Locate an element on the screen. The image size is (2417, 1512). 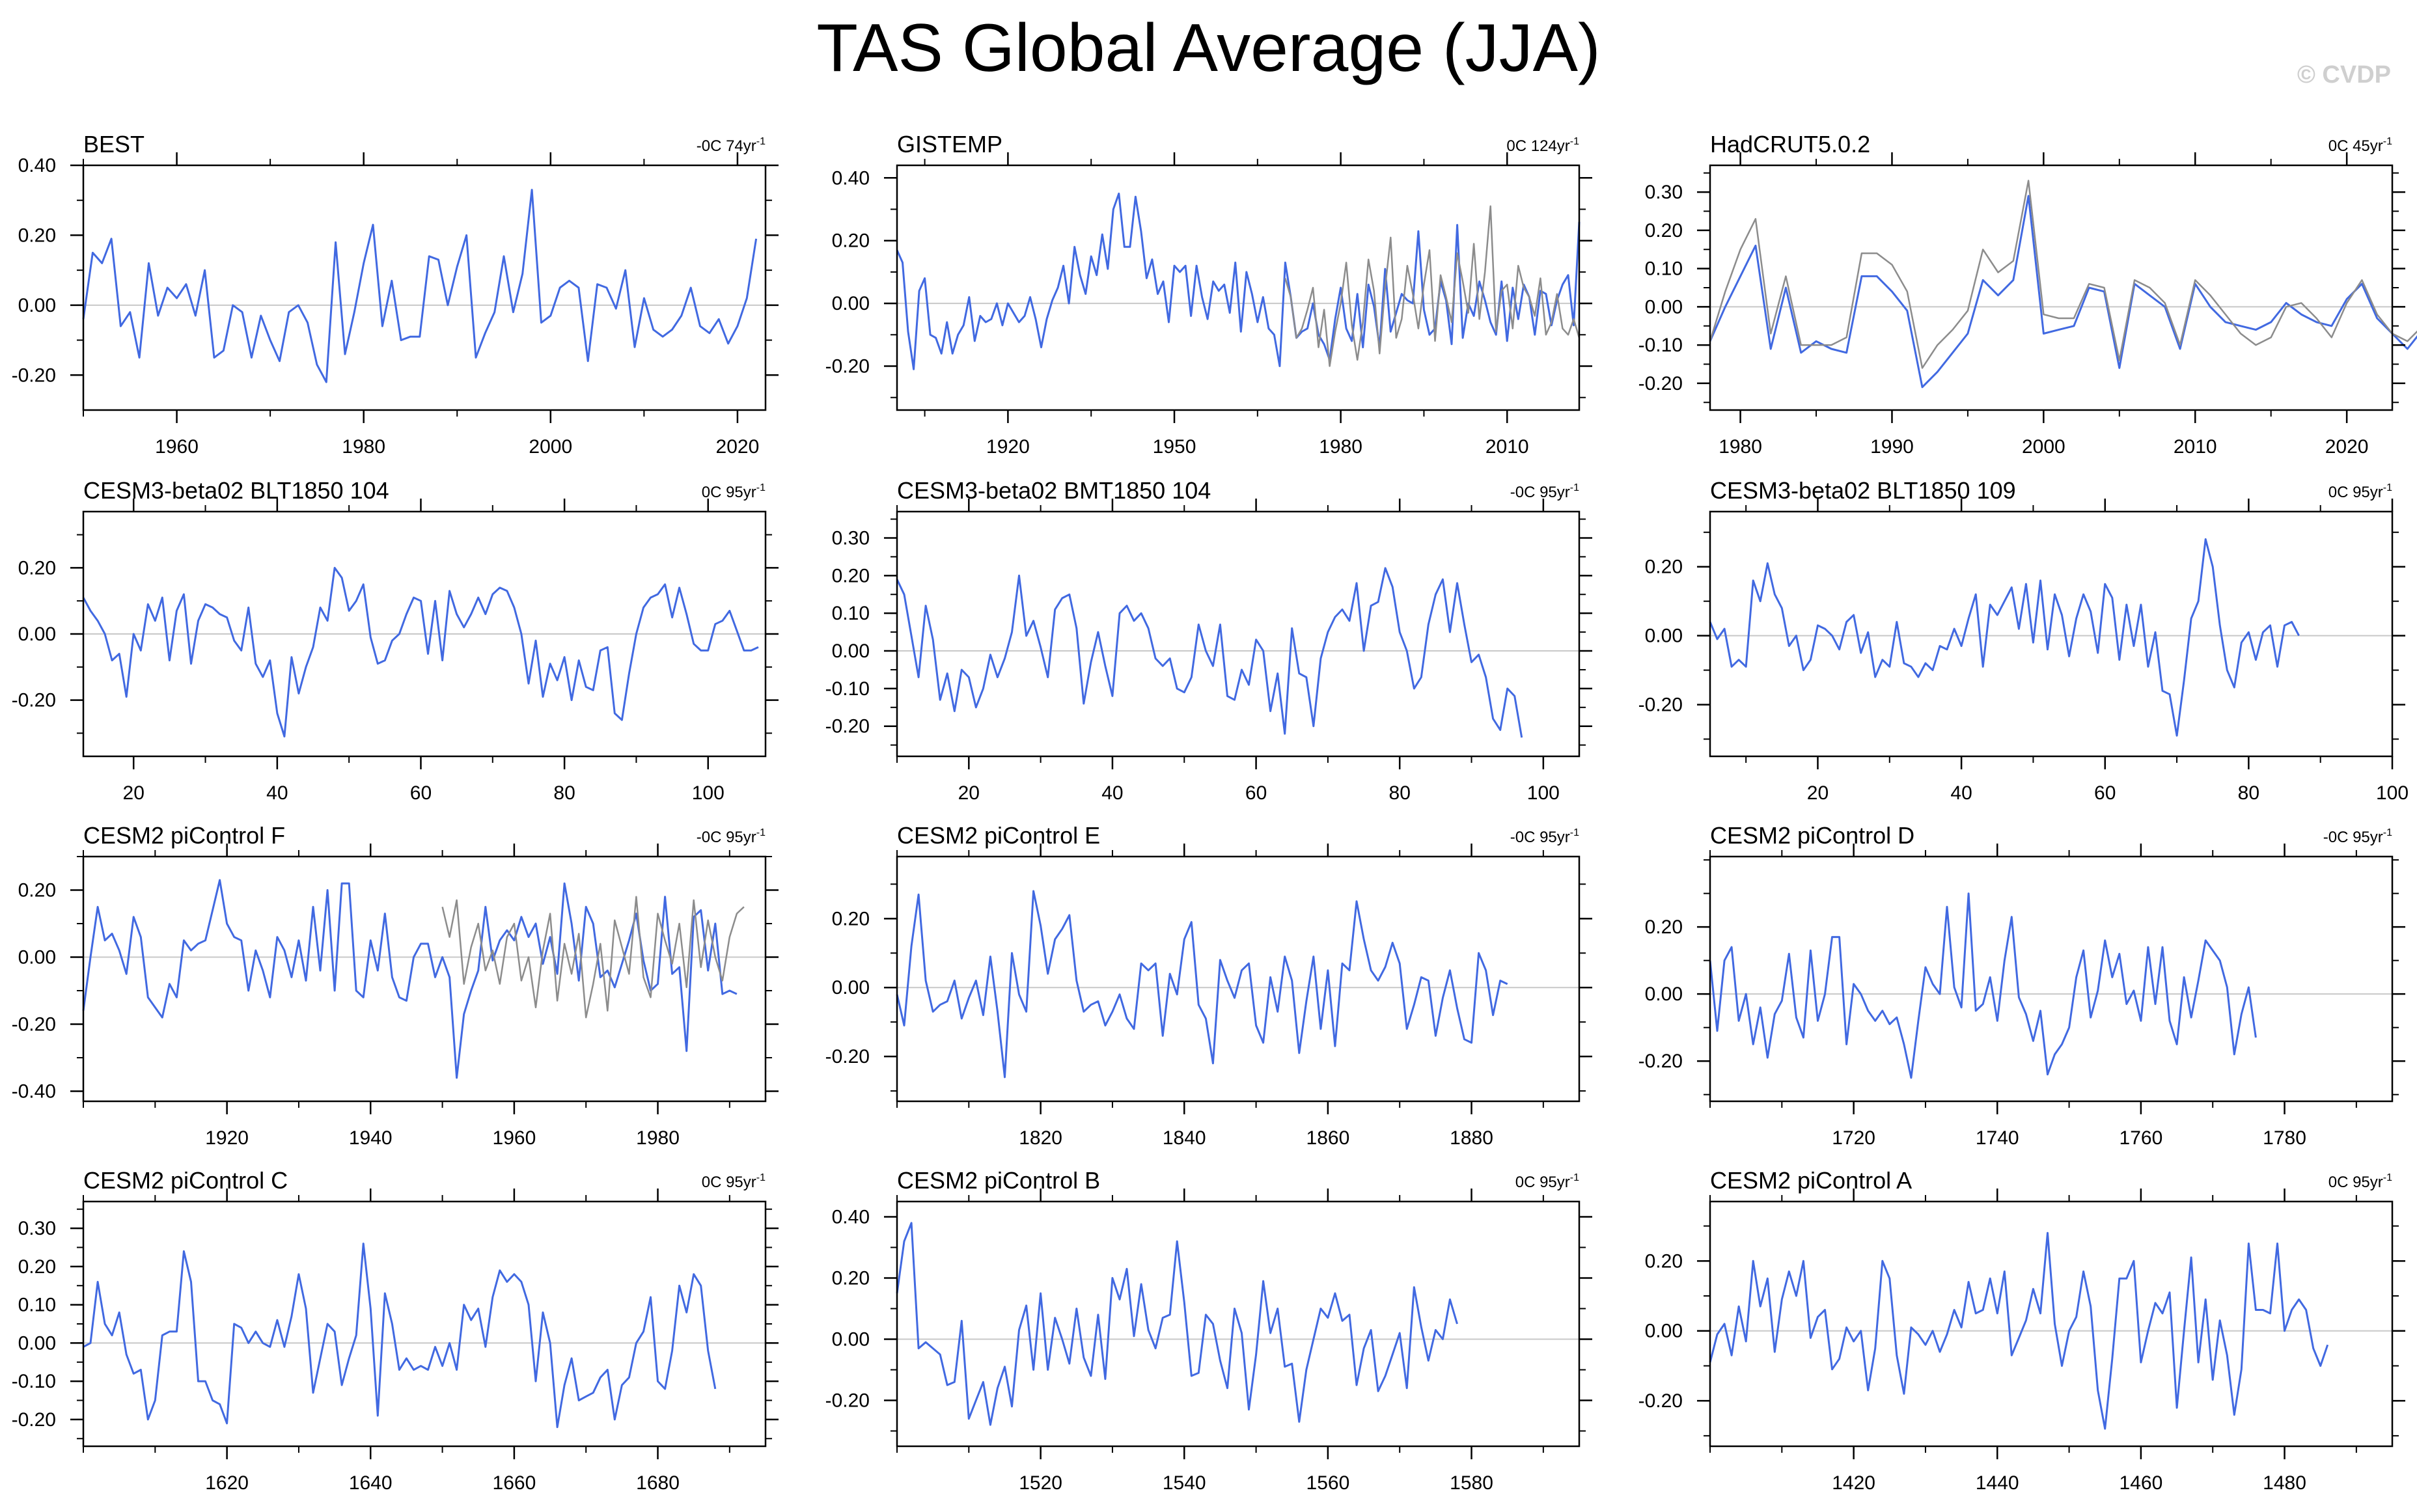
x-tick-label: 1680 is located at coordinates (658, 1483).